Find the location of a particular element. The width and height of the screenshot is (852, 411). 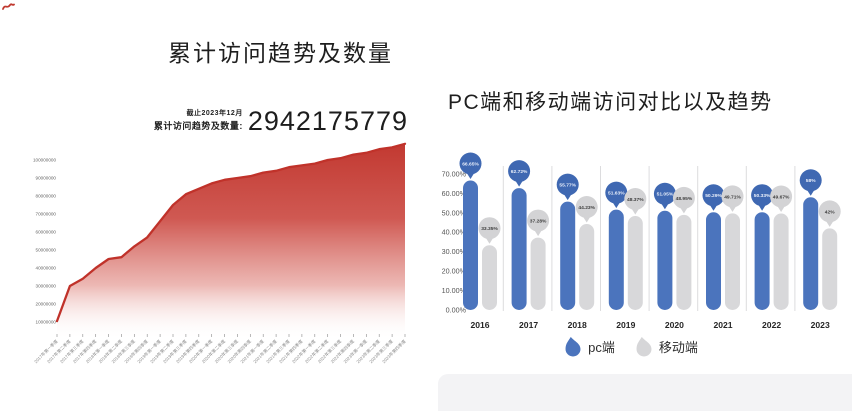

svg-text: 50000000 is located at coordinates (46, 250).